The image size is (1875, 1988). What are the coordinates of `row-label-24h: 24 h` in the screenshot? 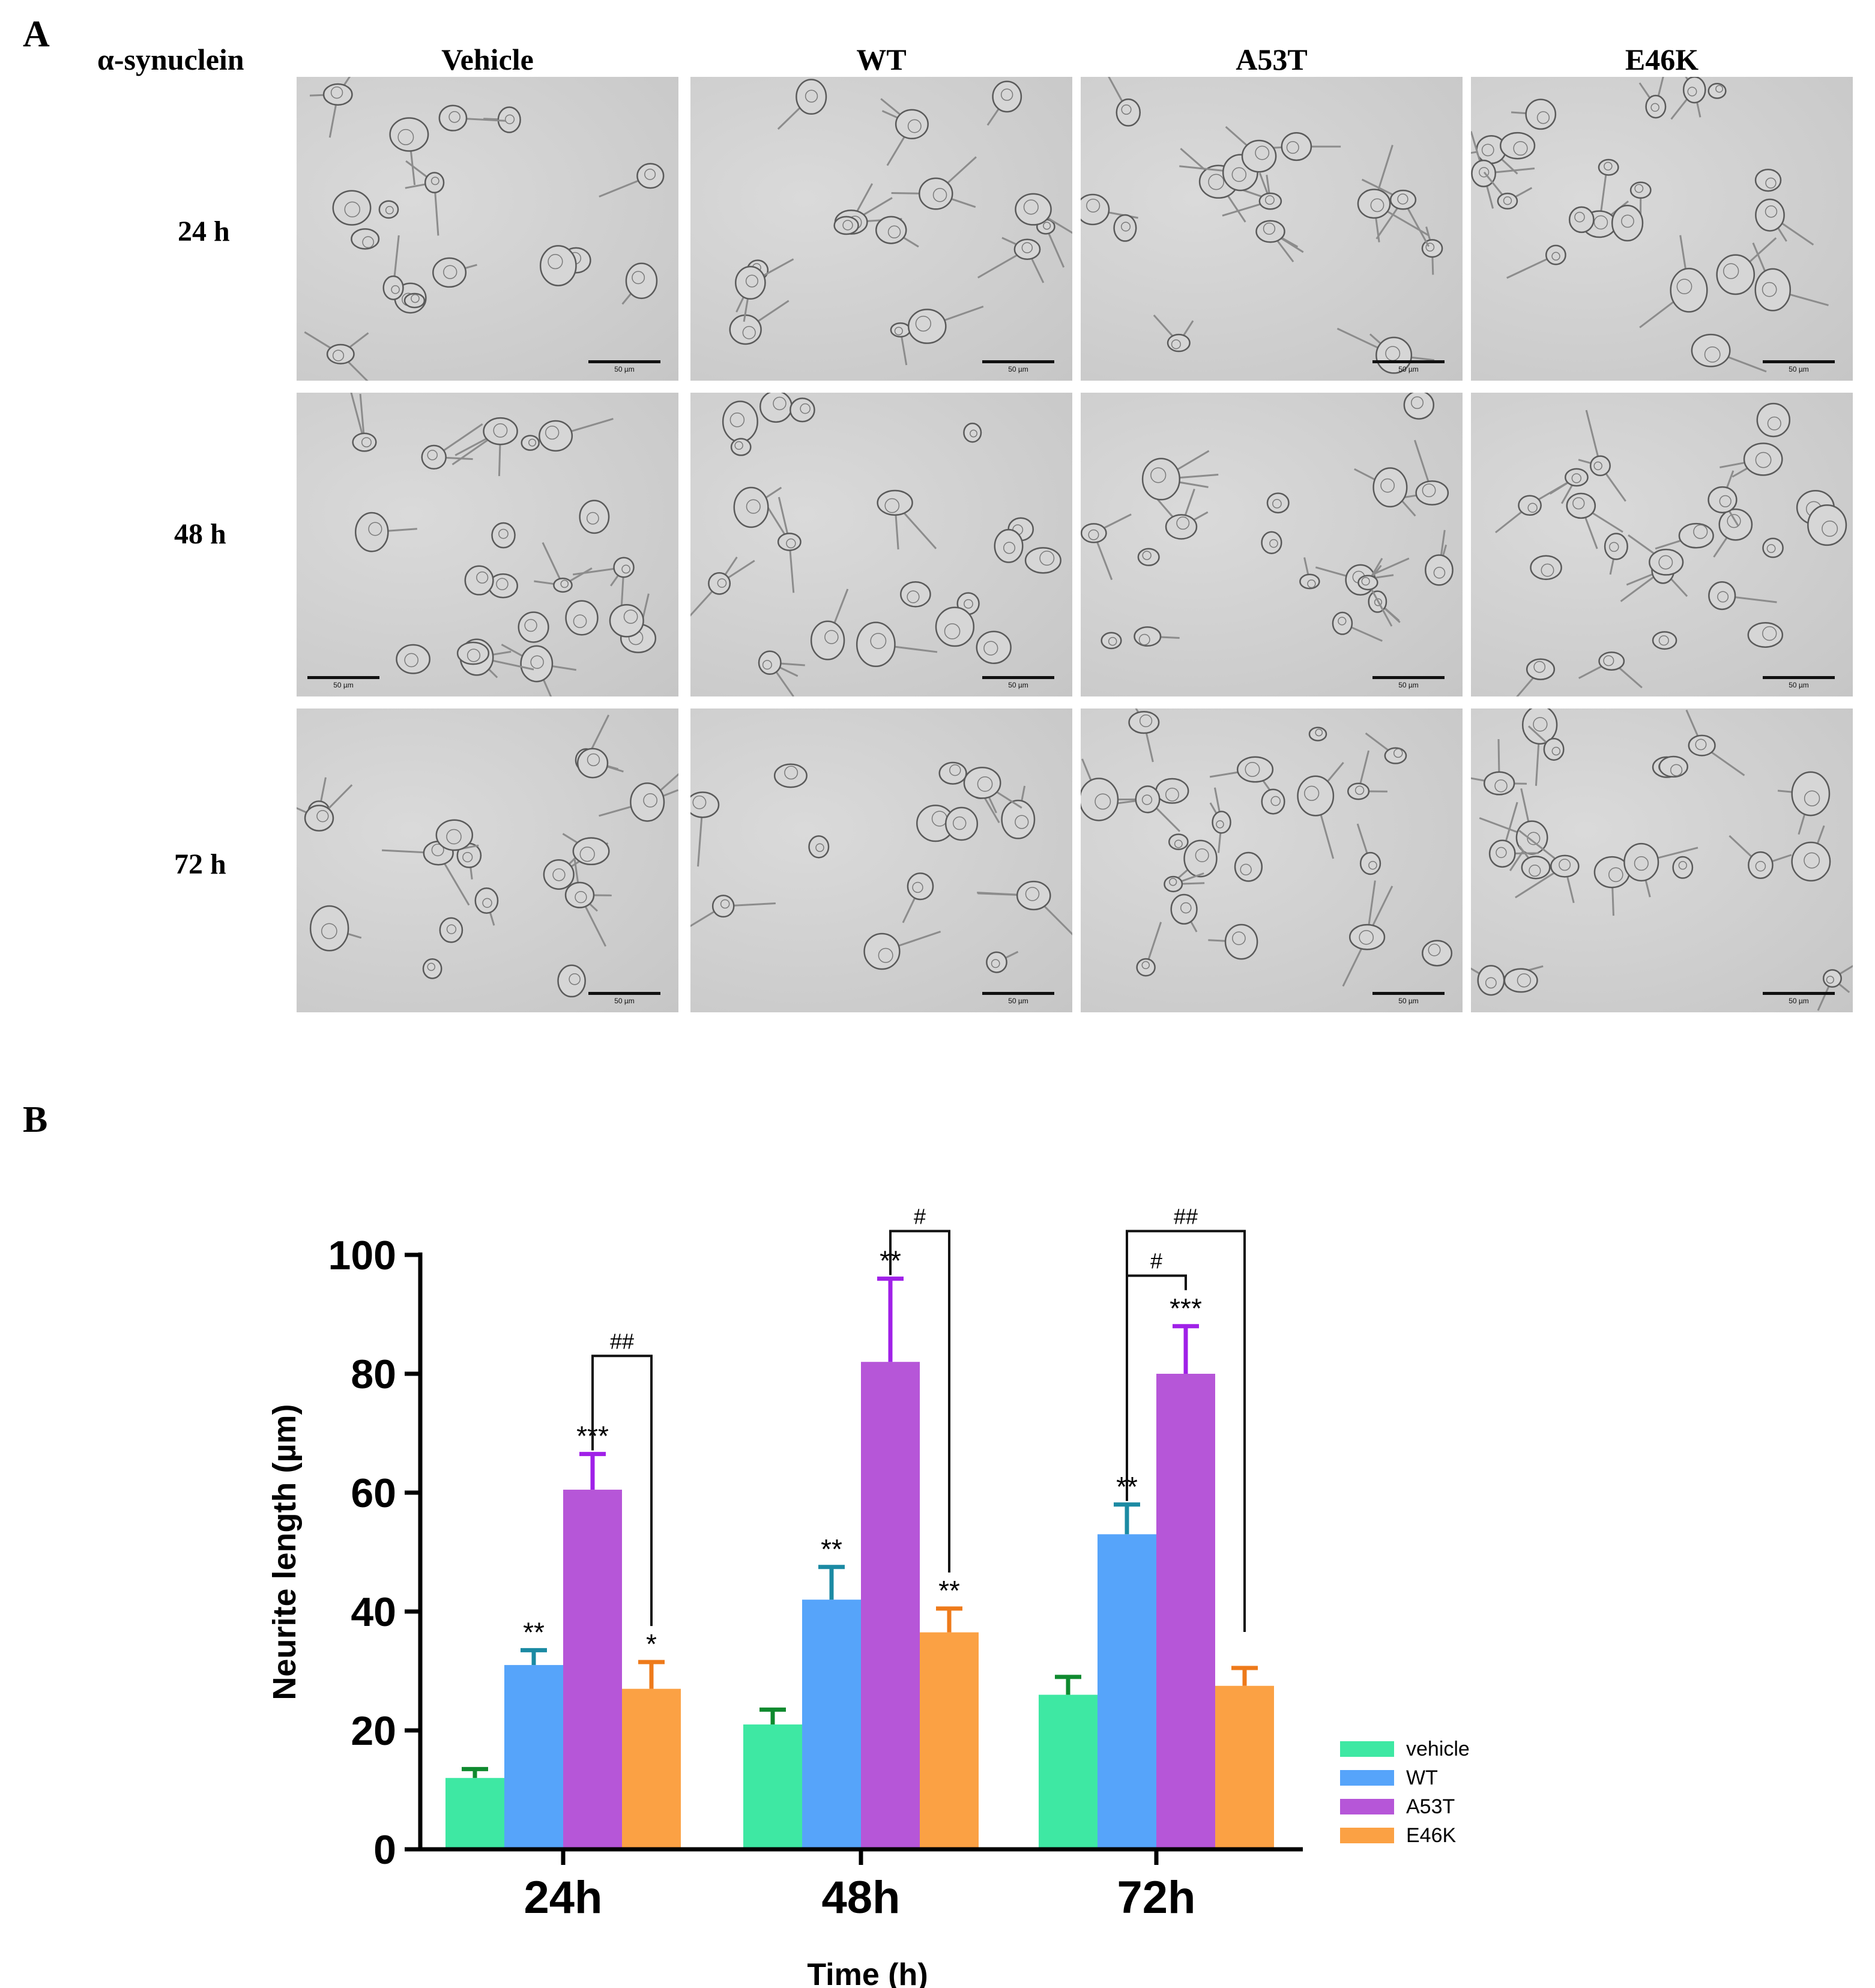 It's located at (204, 231).